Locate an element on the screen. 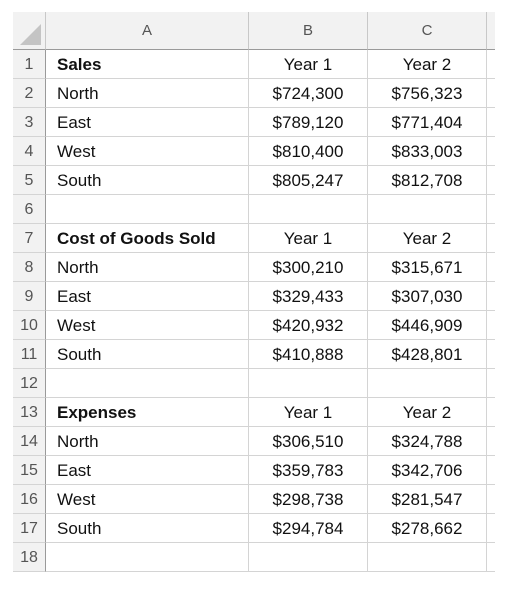 This screenshot has width=513, height=598. column-header-b: B is located at coordinates (308, 31).